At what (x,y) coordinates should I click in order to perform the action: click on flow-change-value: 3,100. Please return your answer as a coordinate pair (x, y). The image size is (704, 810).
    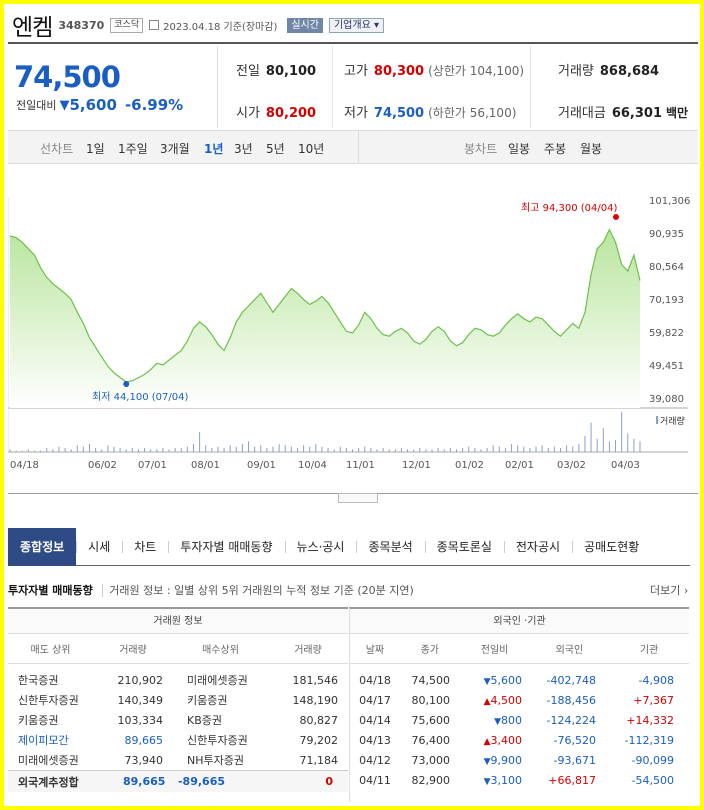
    Looking at the image, I should click on (506, 780).